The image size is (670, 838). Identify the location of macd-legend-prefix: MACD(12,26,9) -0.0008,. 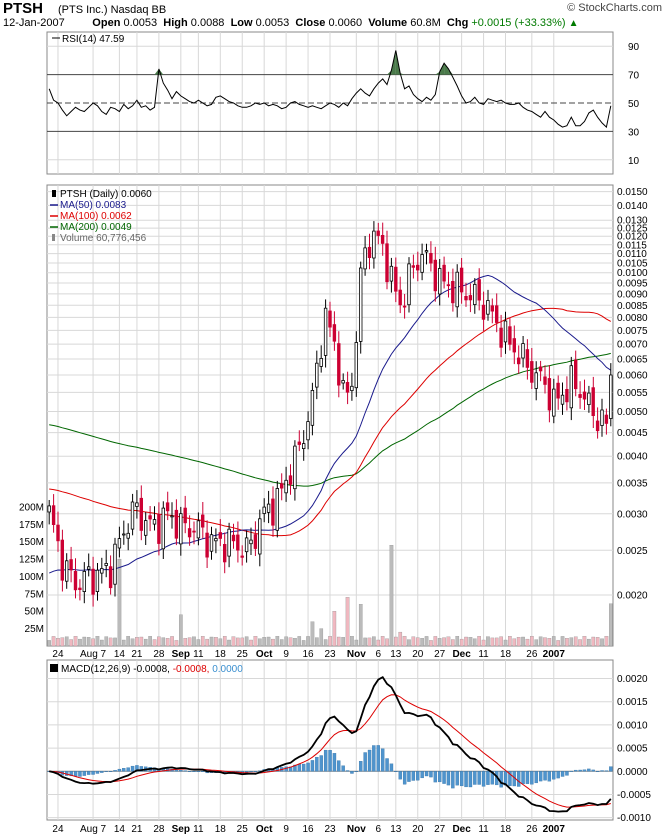
(117, 669).